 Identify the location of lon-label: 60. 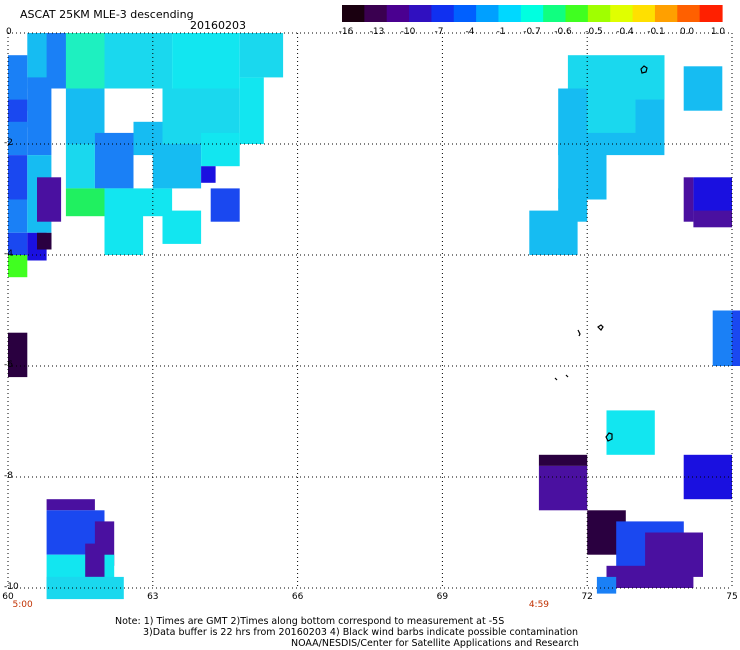
(8, 597).